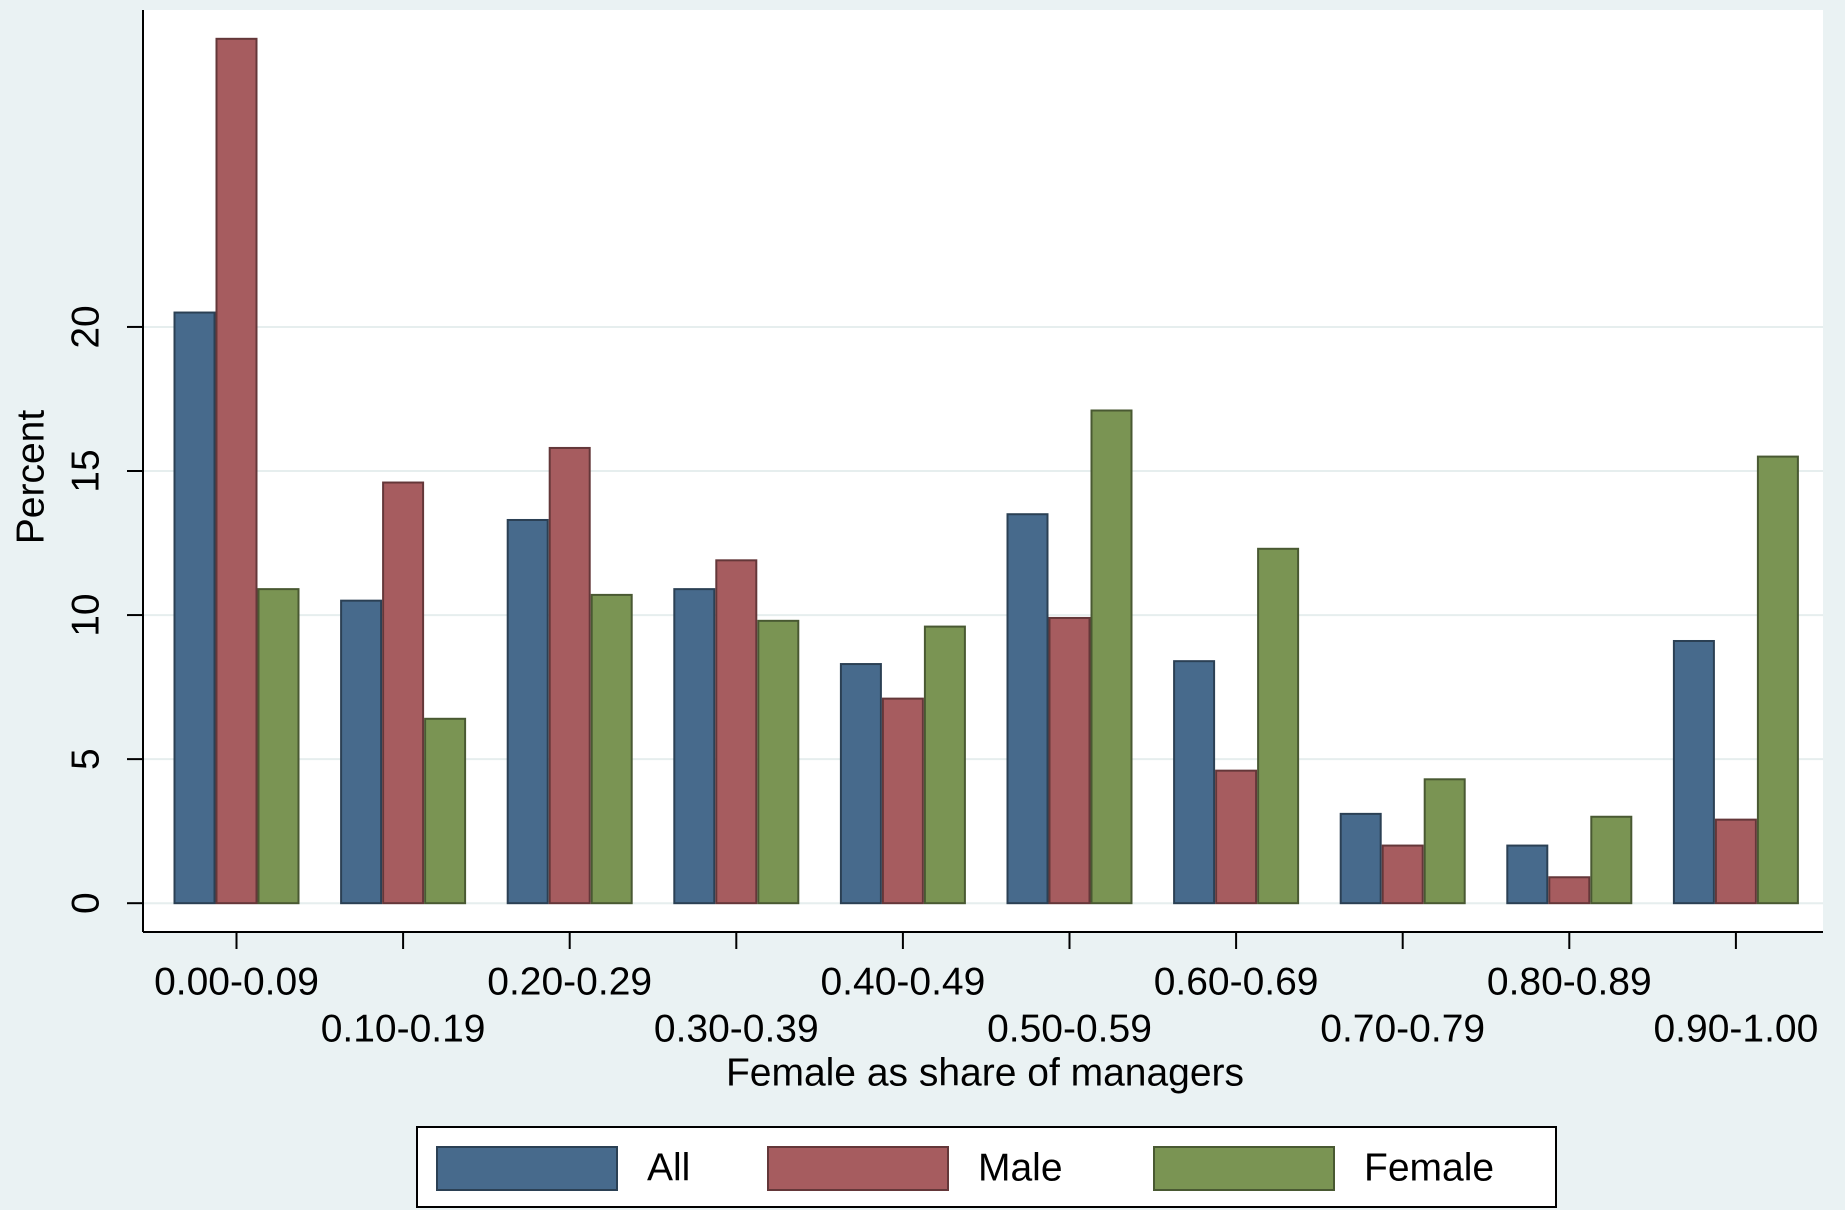 Image resolution: width=1845 pixels, height=1210 pixels. Describe the element at coordinates (902, 981) in the screenshot. I see `x-tick-label: 0.40-0.49` at that location.